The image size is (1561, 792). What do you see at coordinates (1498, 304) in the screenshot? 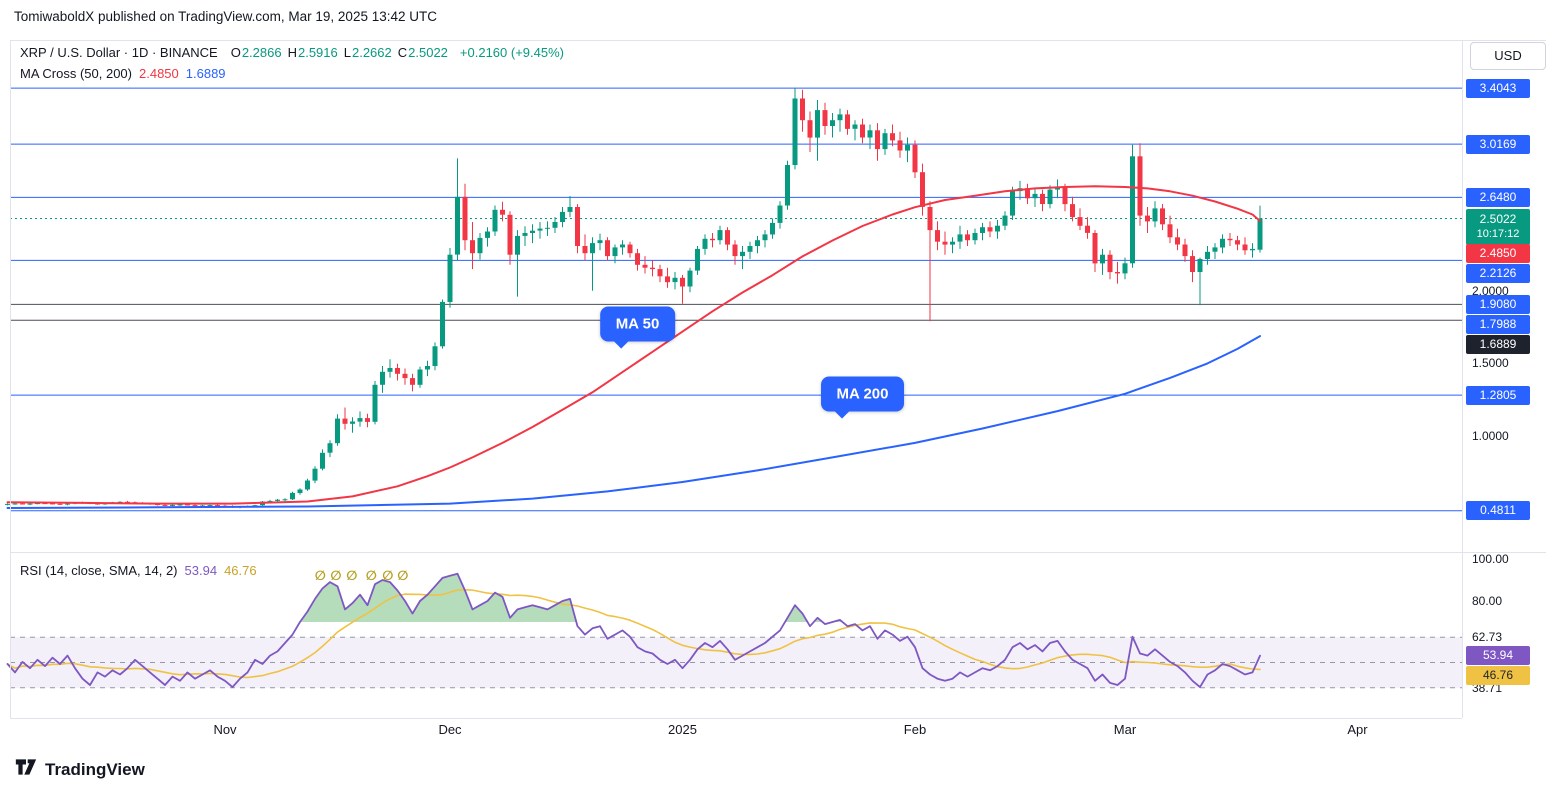
I see `price-axis-badge: 1.9080` at bounding box center [1498, 304].